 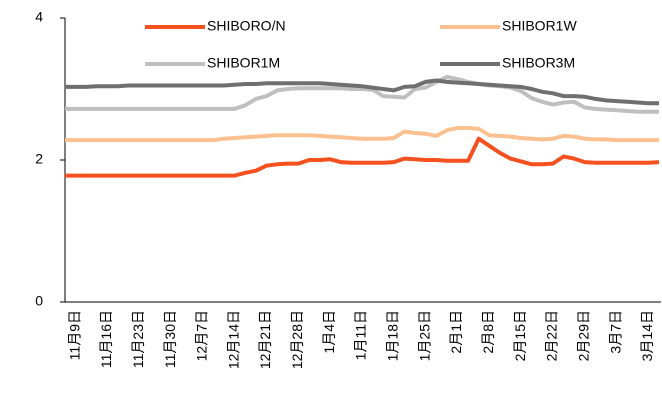 What do you see at coordinates (243, 63) in the screenshot?
I see `legend-label: SHIBOR1M` at bounding box center [243, 63].